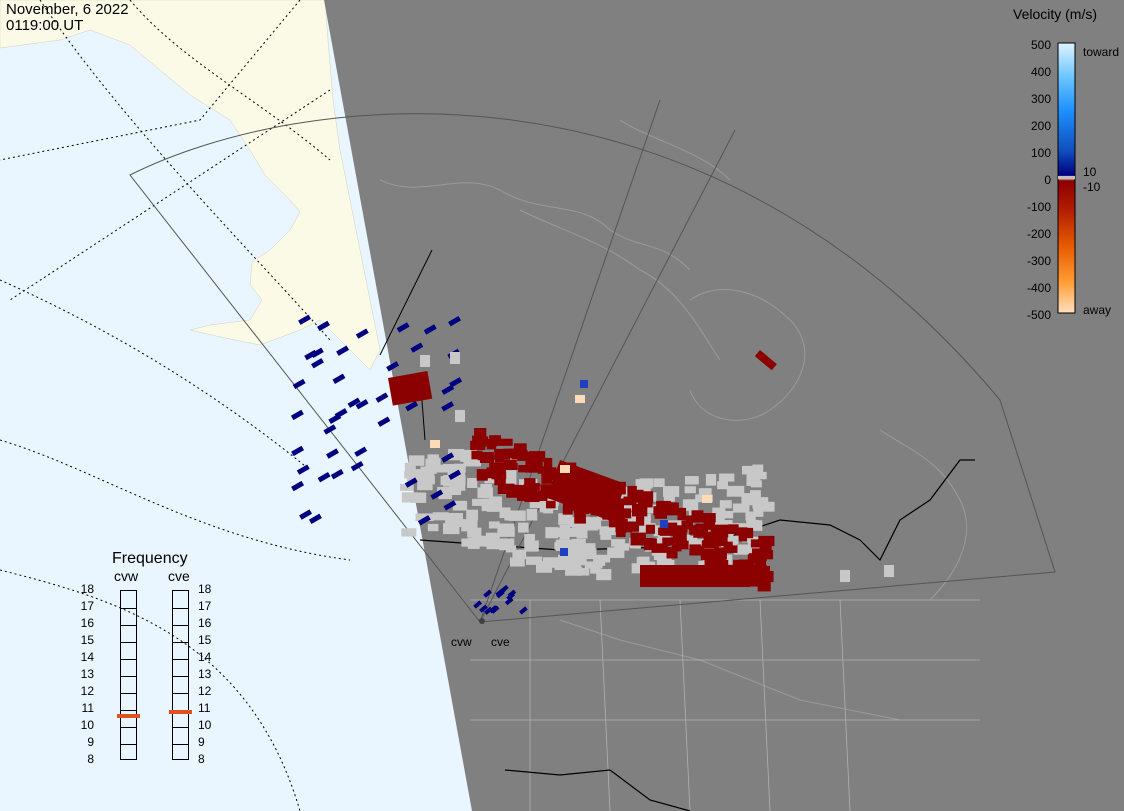  I want to click on colorbar-tick-label: 0, so click(1047, 180).